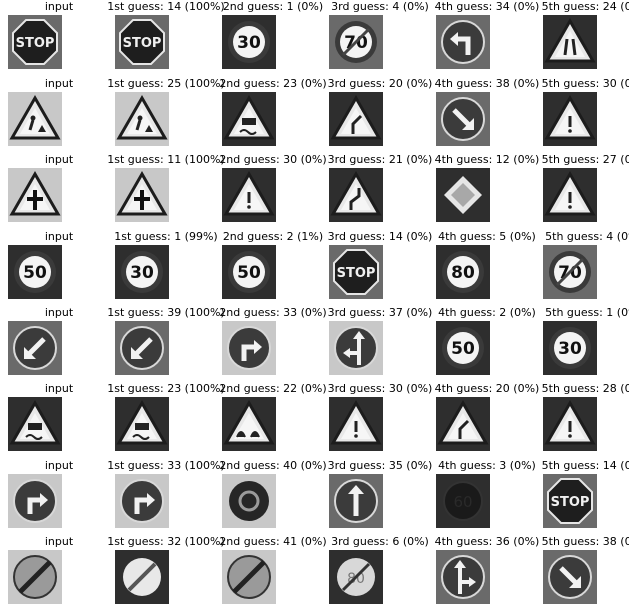 The height and width of the screenshot is (611, 629). Describe the element at coordinates (585, 6) in the screenshot. I see `guess-label: 5th guess: 24 (0%)` at that location.